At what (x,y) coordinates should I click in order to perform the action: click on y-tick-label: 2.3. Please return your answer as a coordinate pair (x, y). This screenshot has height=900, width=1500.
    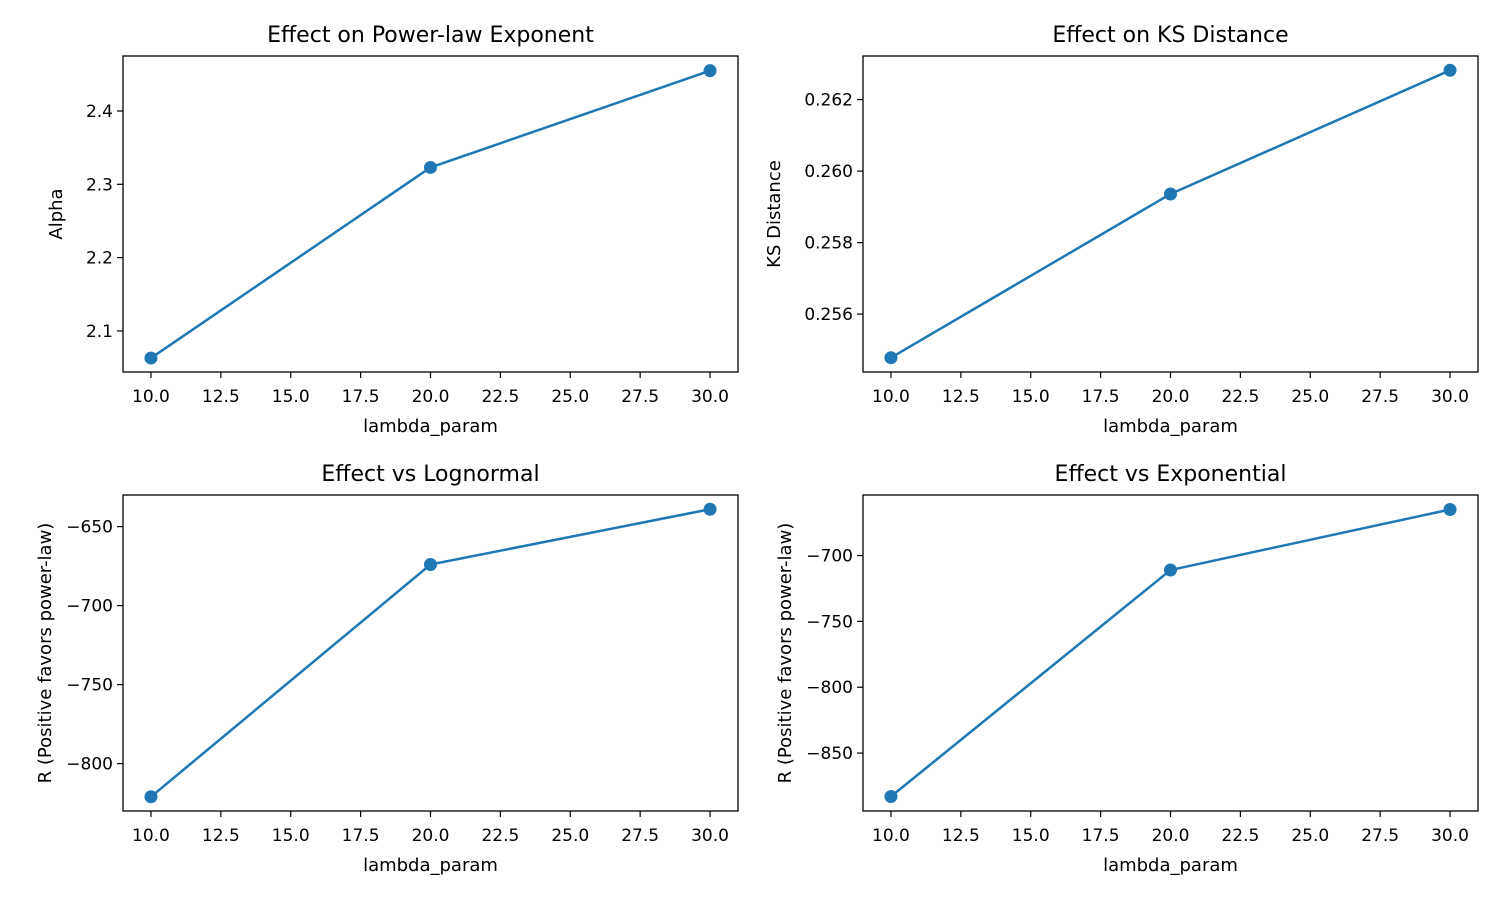
    Looking at the image, I should click on (99, 185).